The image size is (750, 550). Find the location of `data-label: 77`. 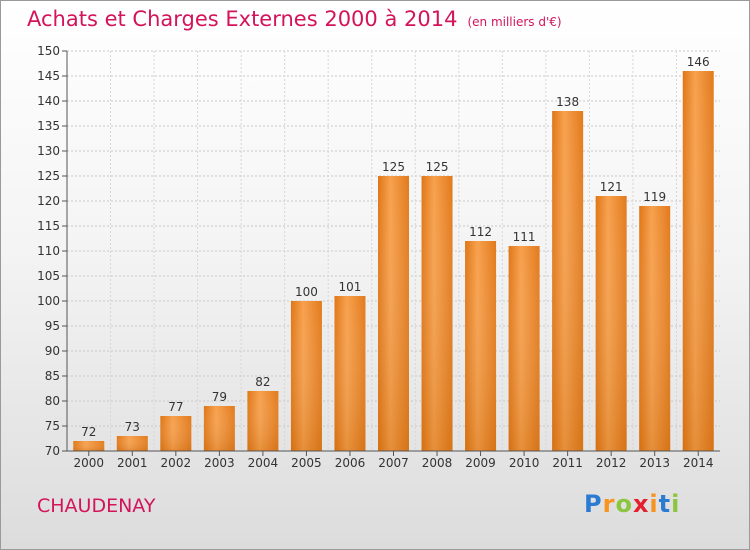

data-label: 77 is located at coordinates (175, 407).